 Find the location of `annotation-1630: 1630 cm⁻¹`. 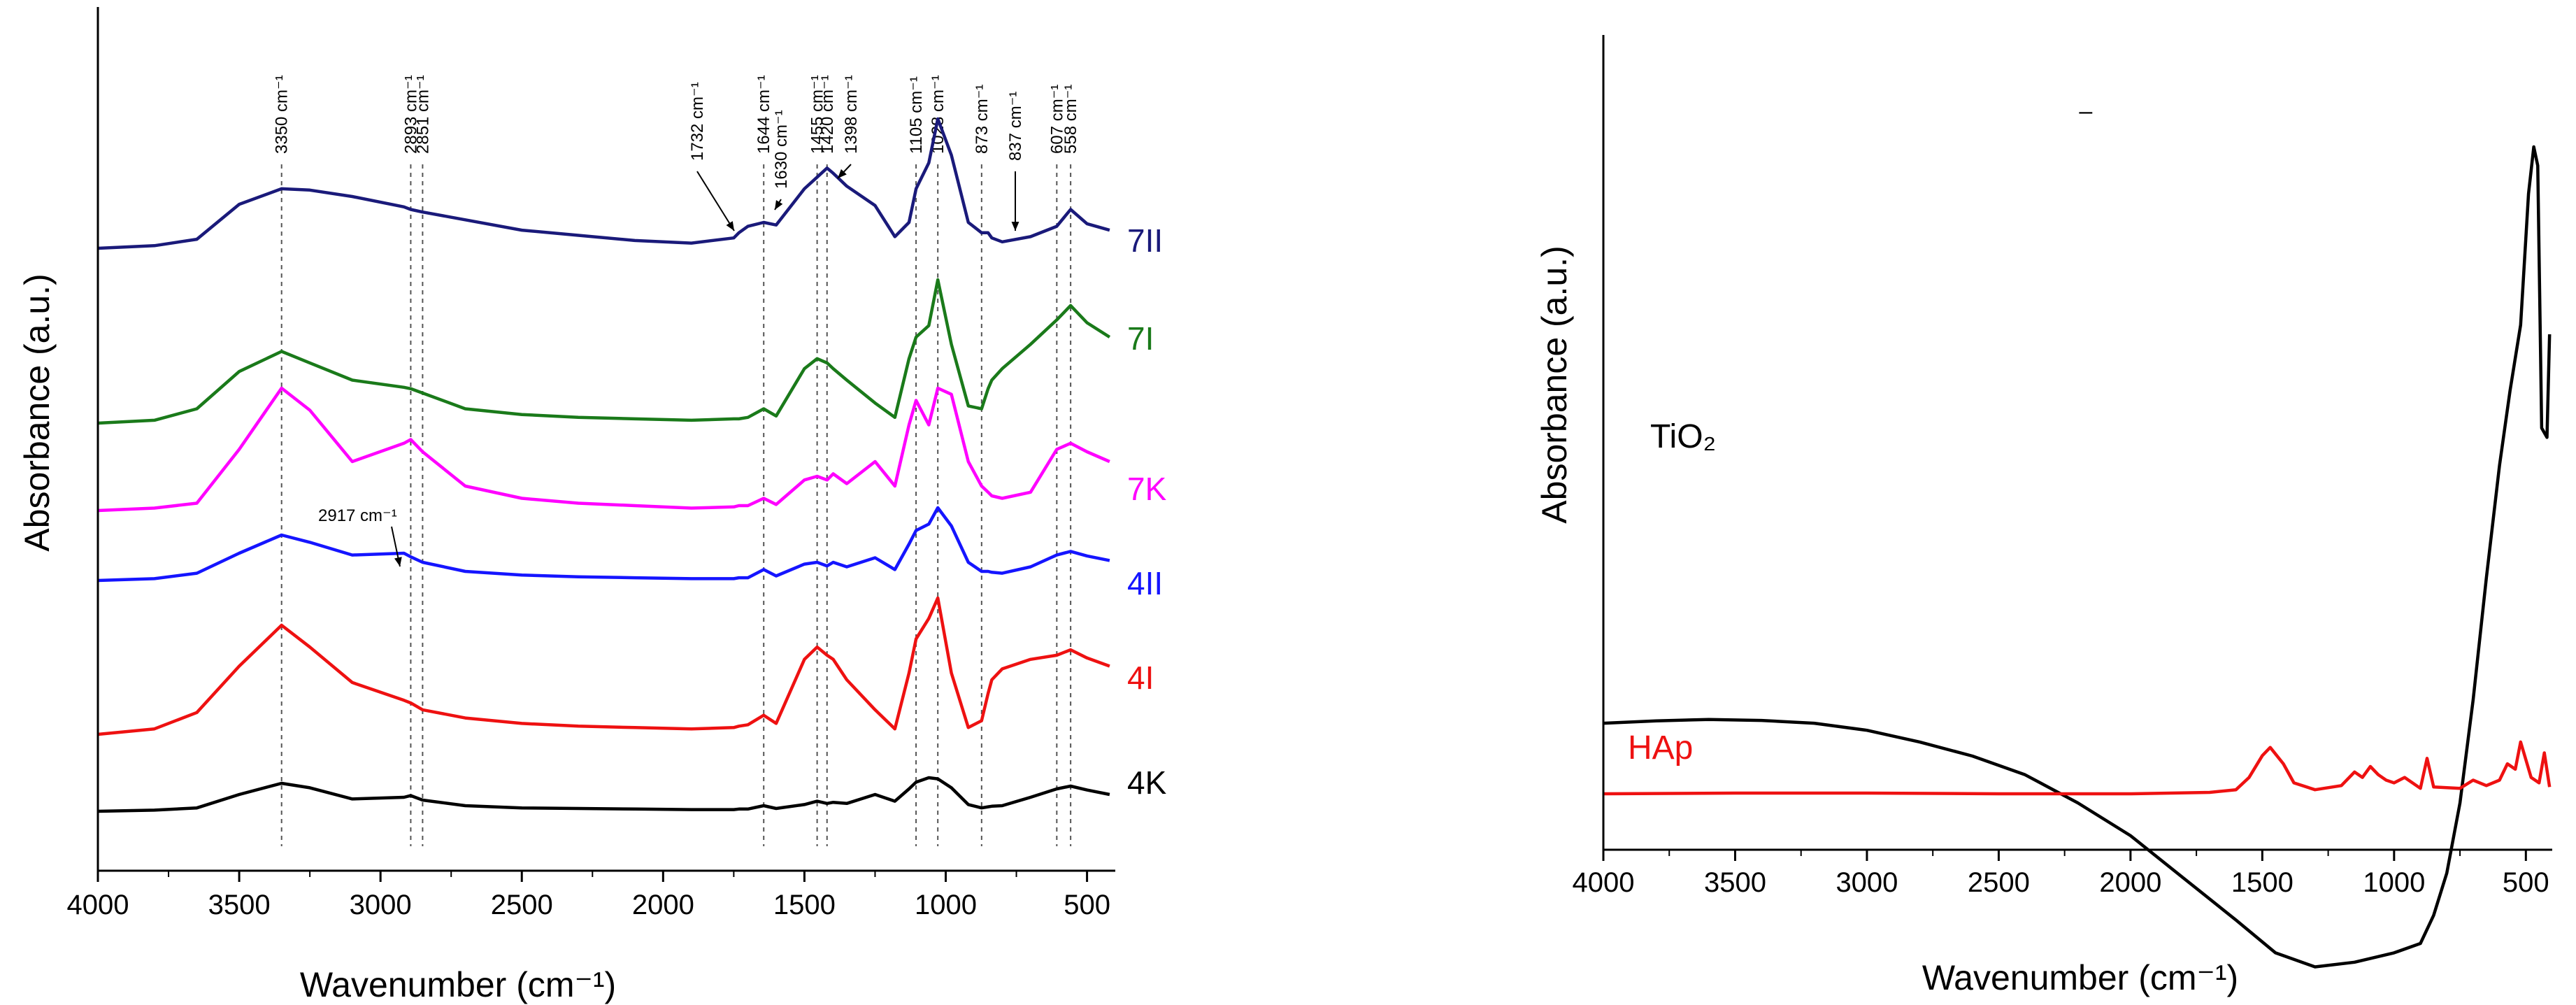

annotation-1630: 1630 cm⁻¹ is located at coordinates (781, 149).